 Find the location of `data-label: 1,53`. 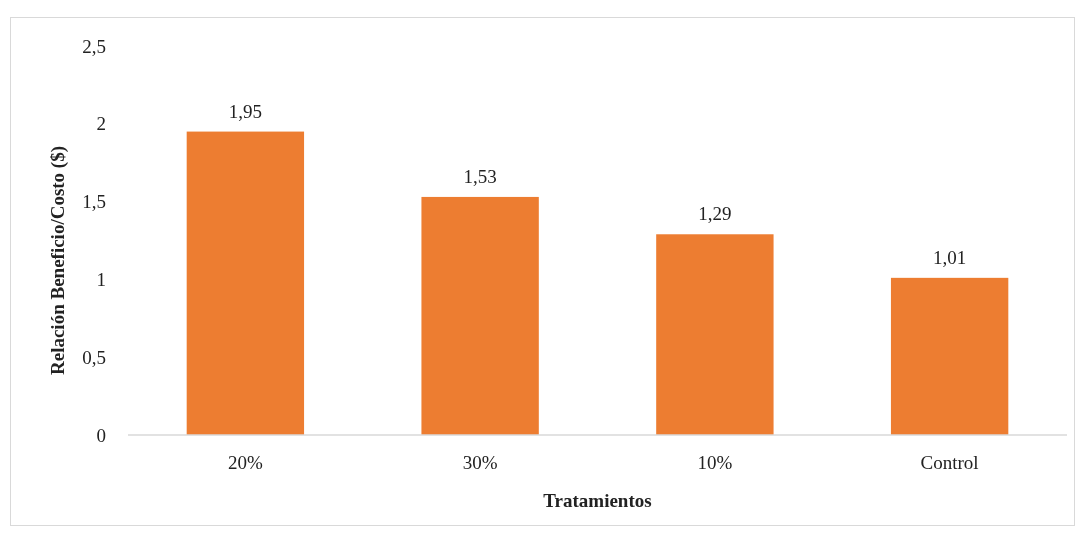

data-label: 1,53 is located at coordinates (480, 176).